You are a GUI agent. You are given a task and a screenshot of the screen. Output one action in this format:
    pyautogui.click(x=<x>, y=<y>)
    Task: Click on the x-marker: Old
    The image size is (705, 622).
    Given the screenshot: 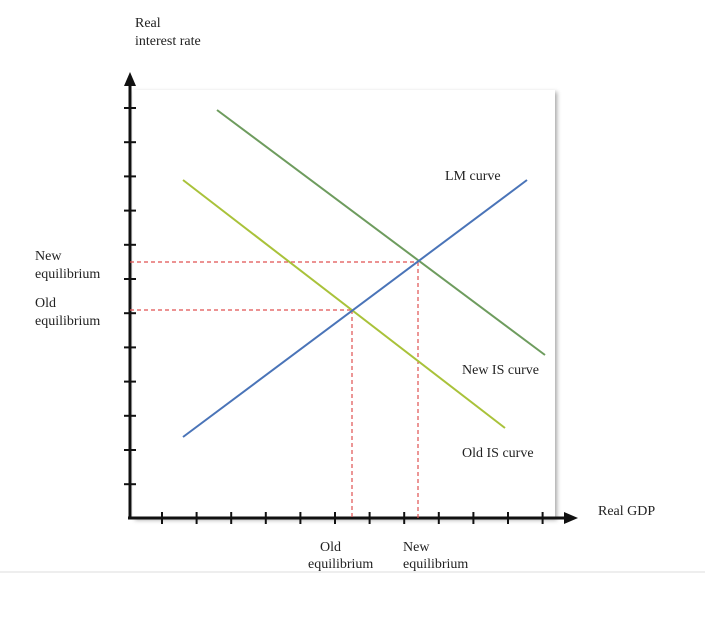 What is the action you would take?
    pyautogui.click(x=330, y=547)
    